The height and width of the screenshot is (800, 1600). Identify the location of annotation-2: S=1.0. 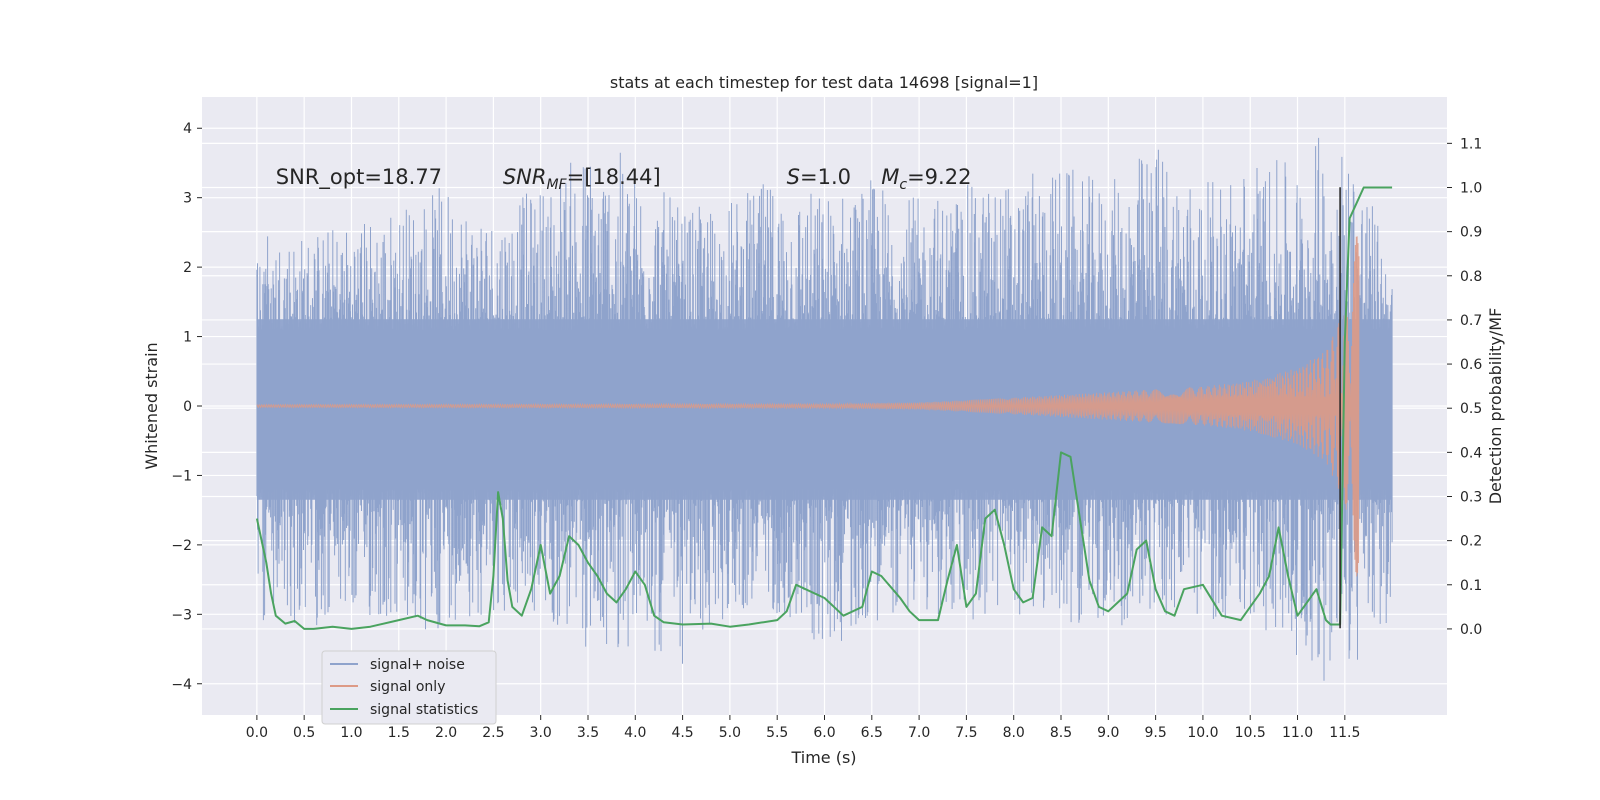
(819, 177).